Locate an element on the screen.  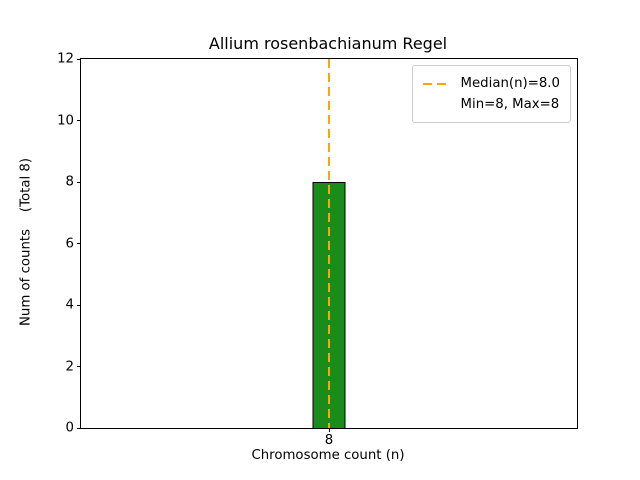
y-tick-label: 2 is located at coordinates (69, 366).